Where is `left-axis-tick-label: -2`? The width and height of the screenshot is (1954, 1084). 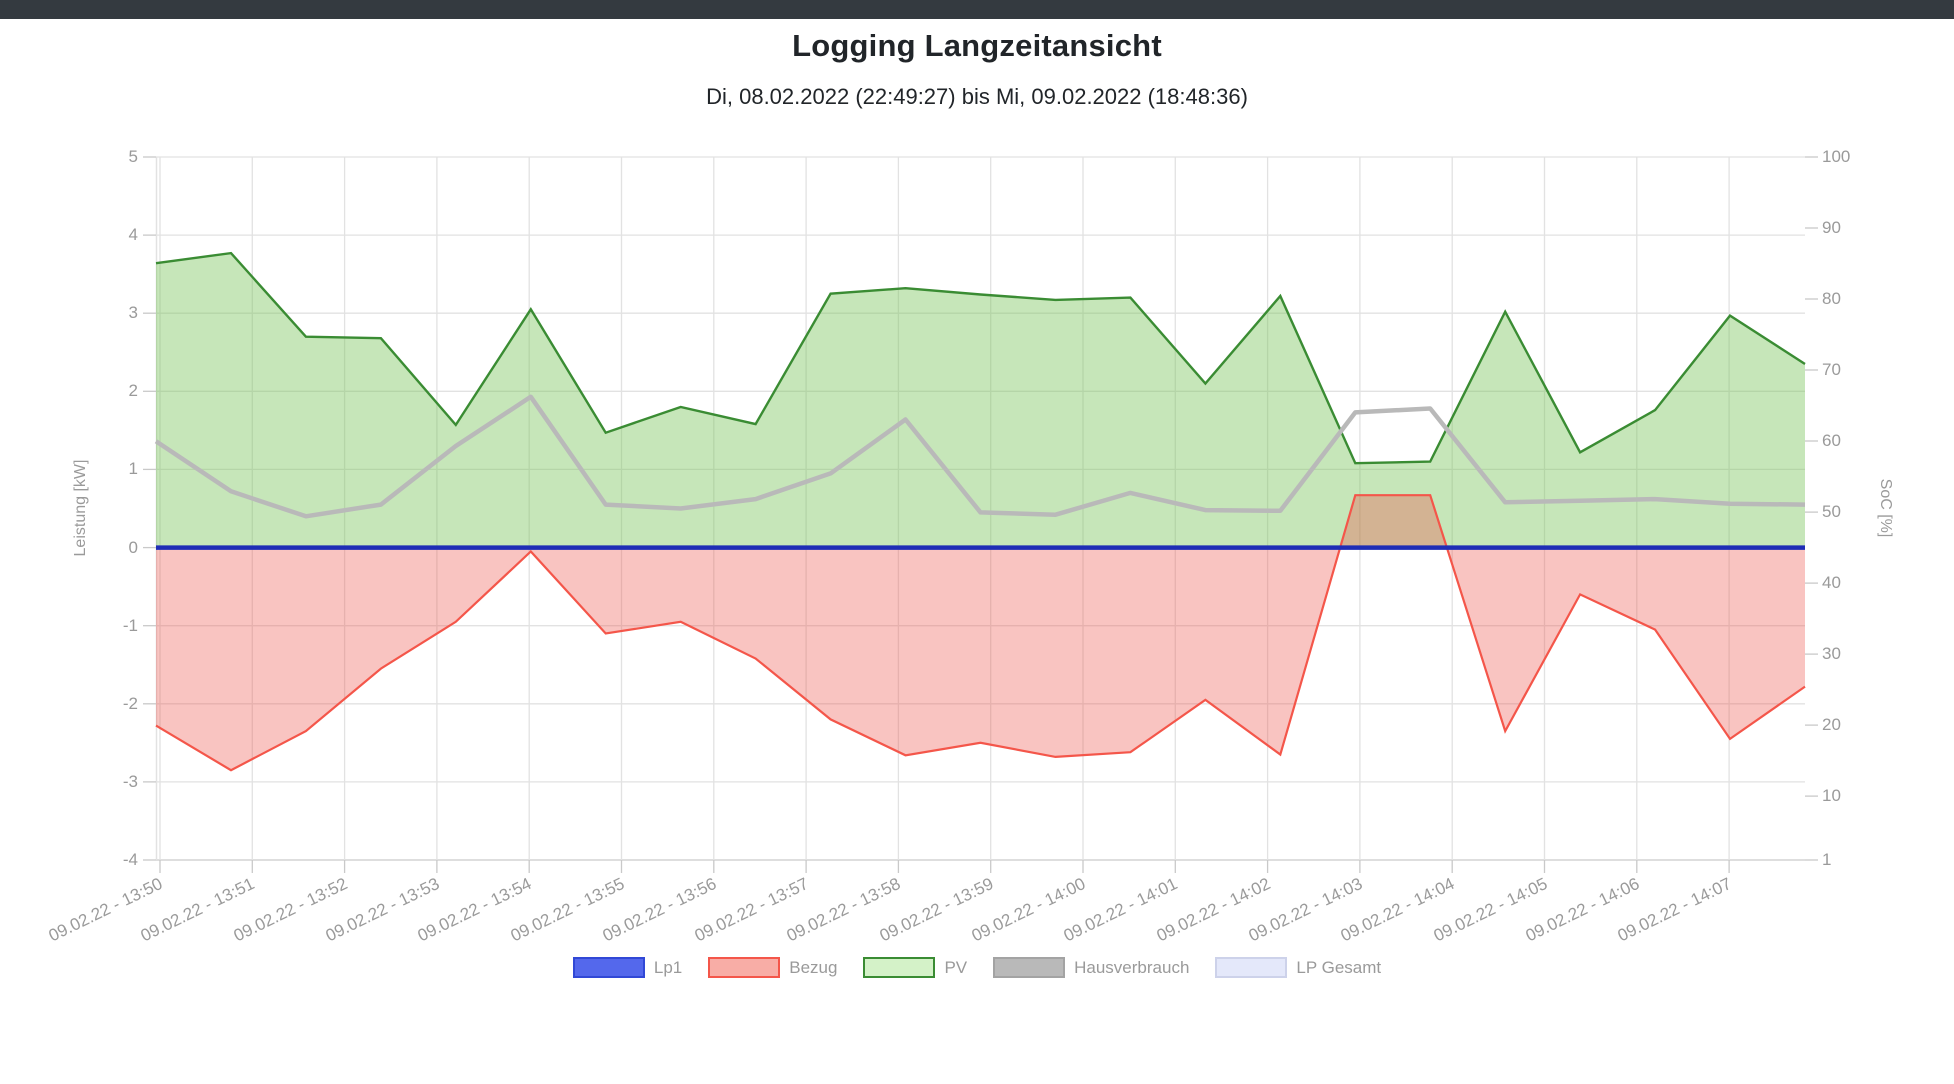 left-axis-tick-label: -2 is located at coordinates (130, 703).